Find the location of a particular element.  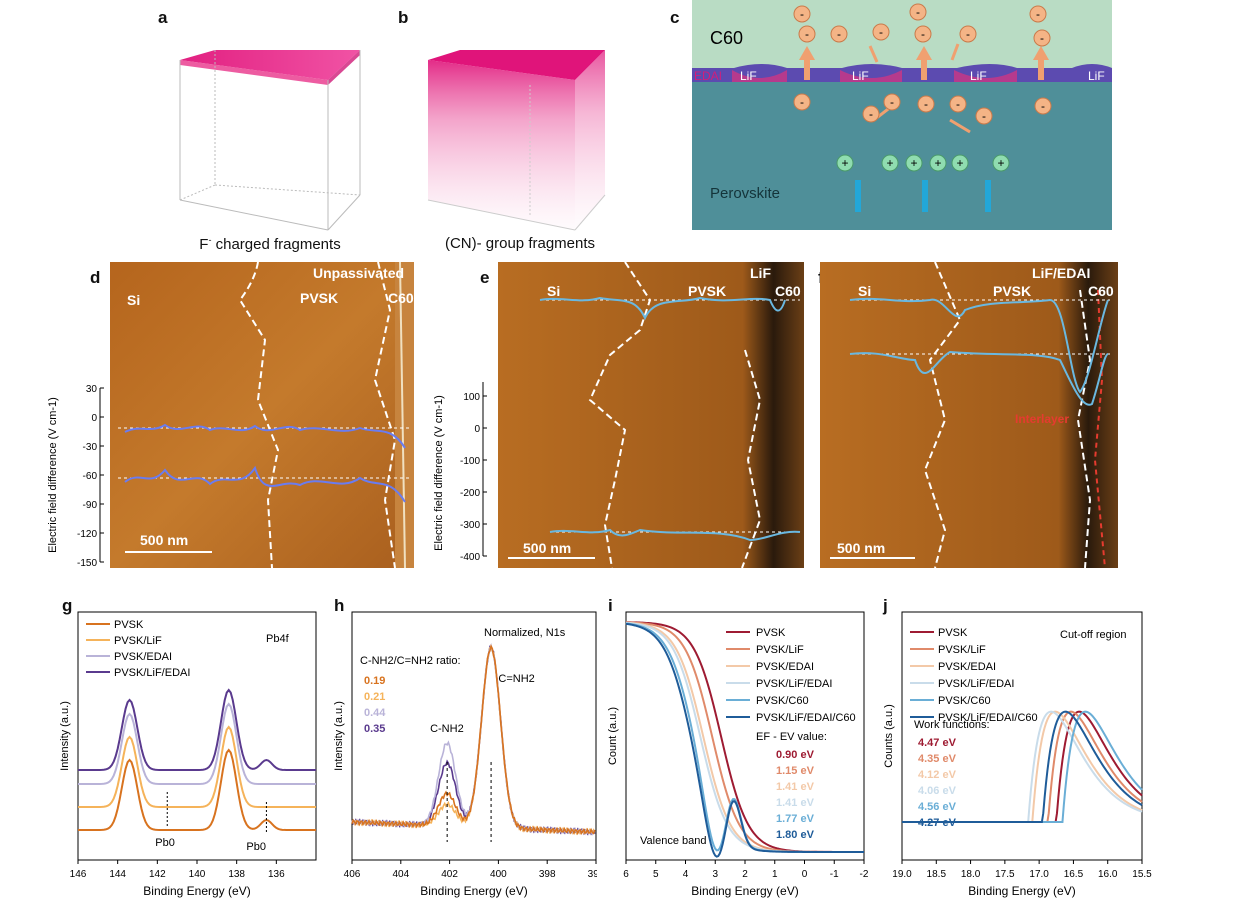

plot-frame is located at coordinates (474, 736).